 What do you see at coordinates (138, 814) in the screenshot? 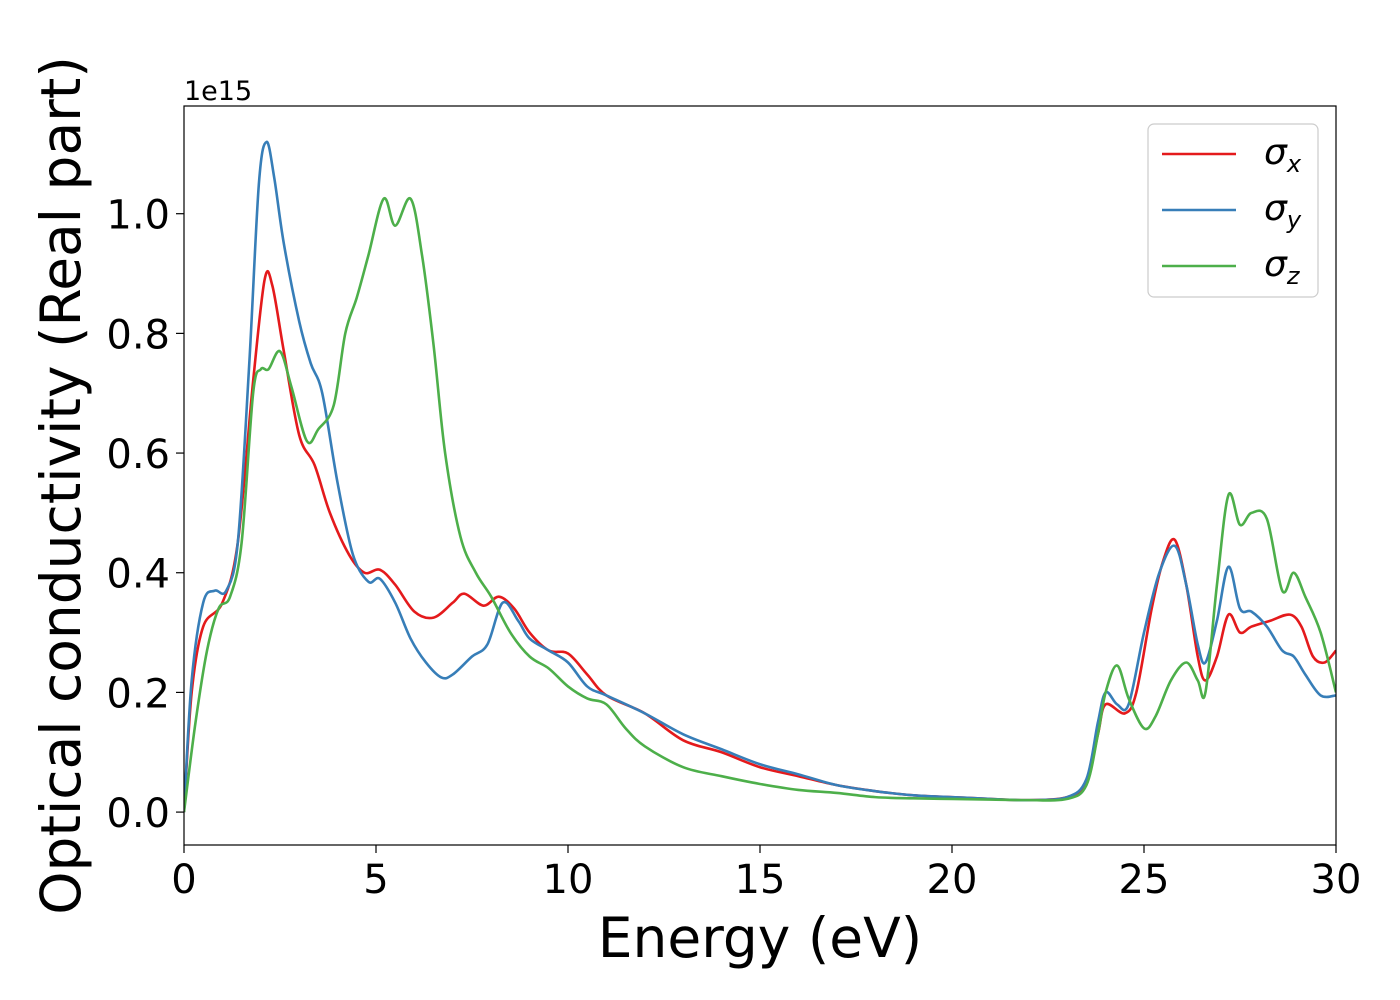
I see `y-tick-label: 0.0` at bounding box center [138, 814].